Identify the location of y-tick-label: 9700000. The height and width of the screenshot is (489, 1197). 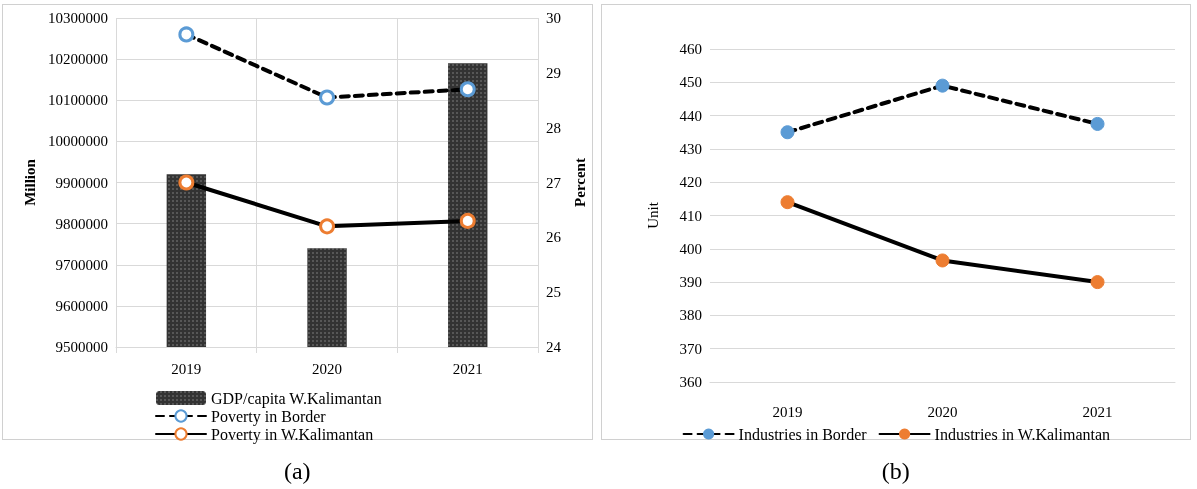
(81, 264).